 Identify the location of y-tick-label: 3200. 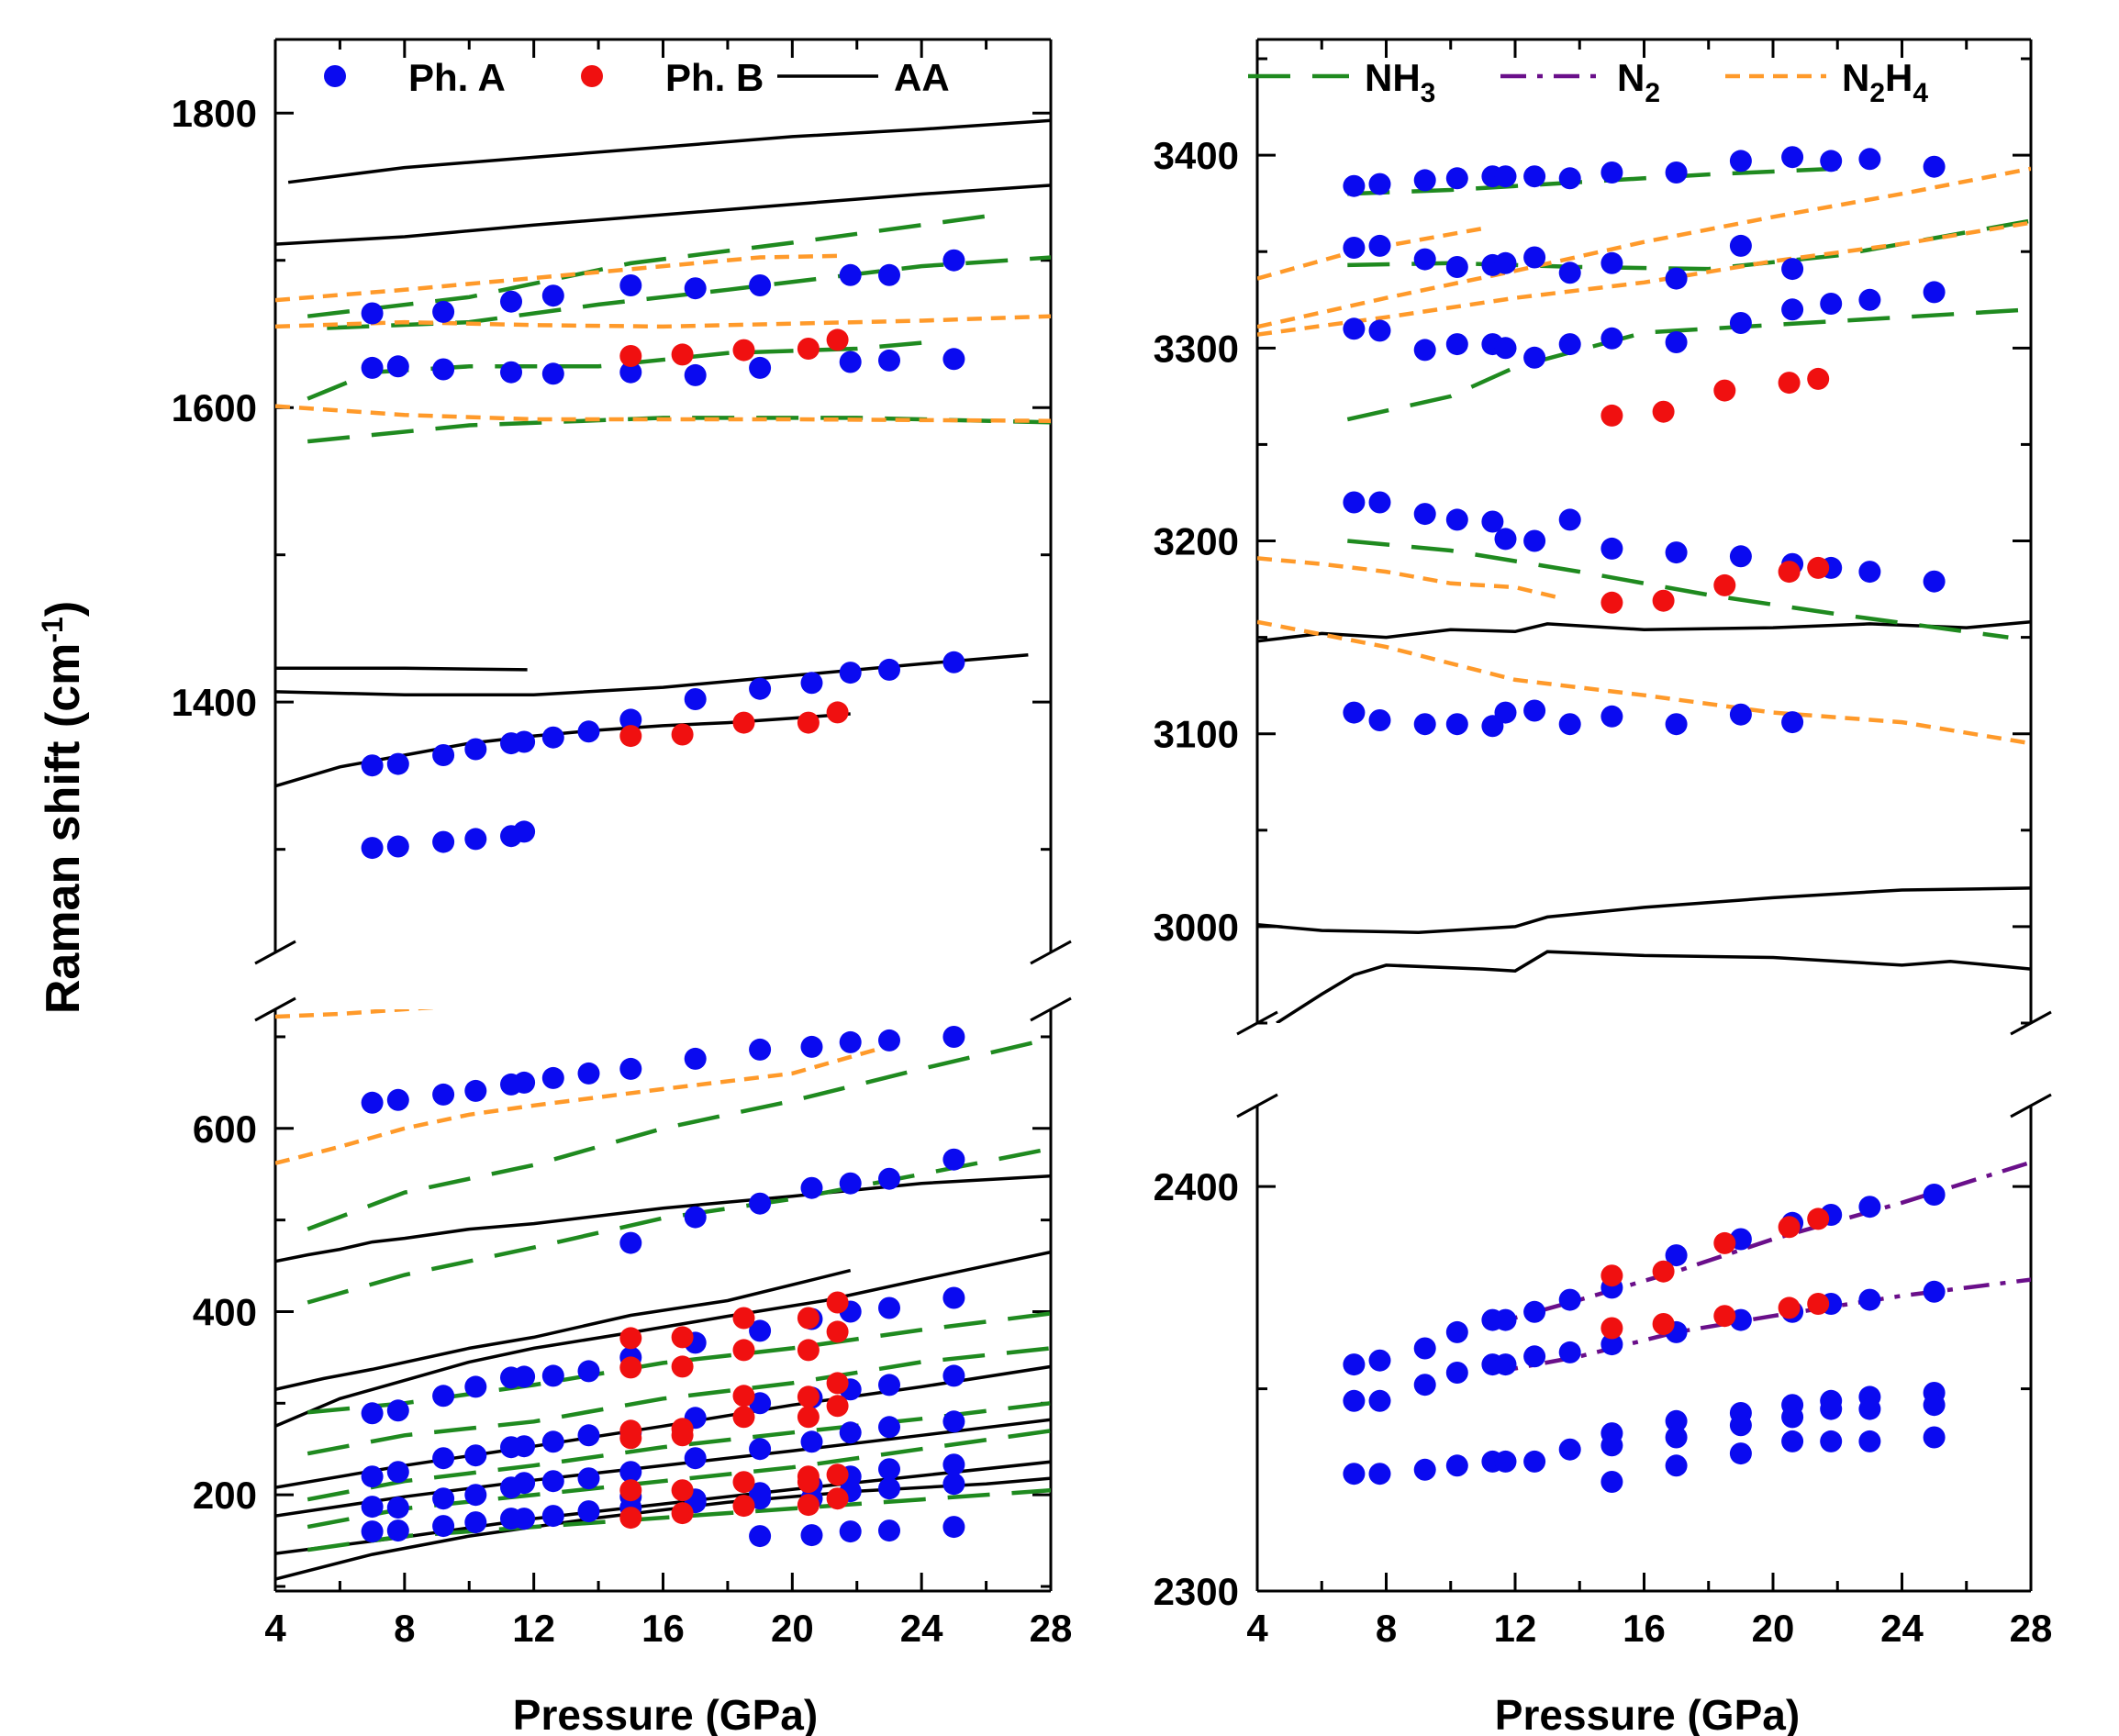
(1196, 541).